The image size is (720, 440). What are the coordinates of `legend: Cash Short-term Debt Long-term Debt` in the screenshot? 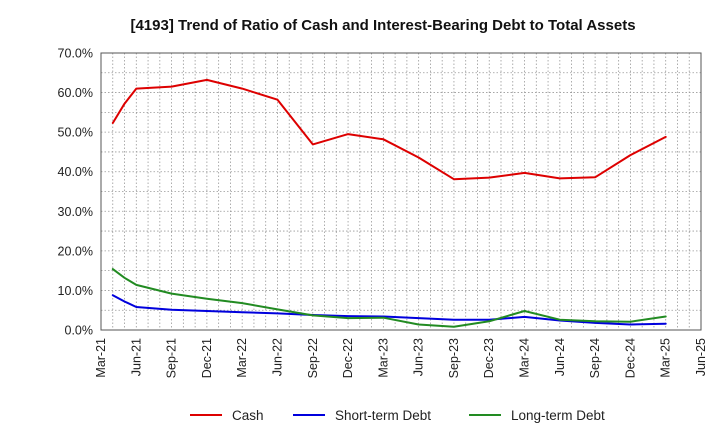 It's located at (397, 415).